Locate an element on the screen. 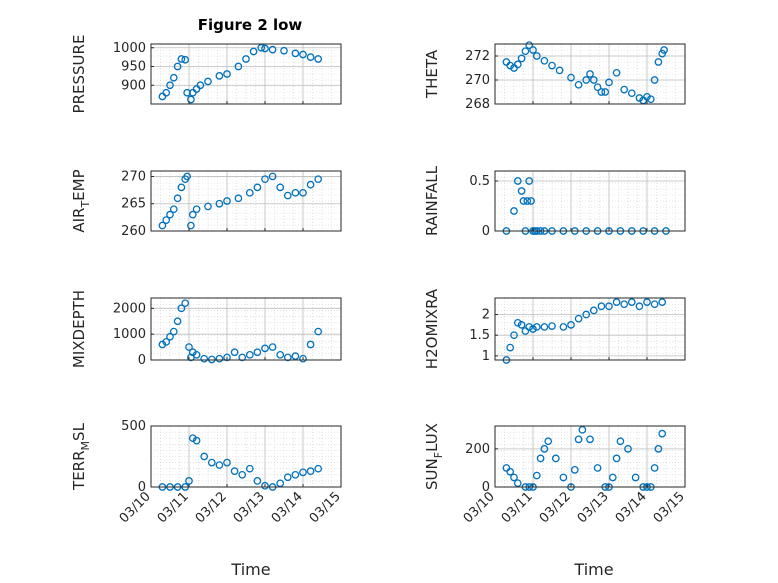  subplot-3: 260 265 270 AIRTEMP is located at coordinates (206, 204).